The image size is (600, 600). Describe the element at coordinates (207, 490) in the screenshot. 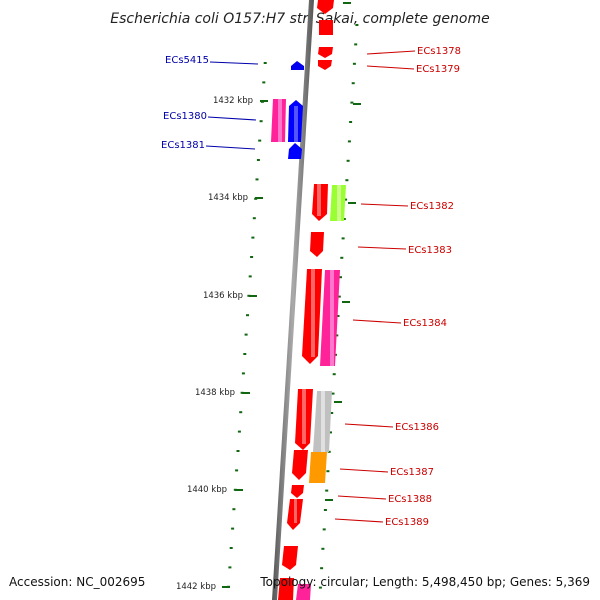

I see `kbp-label: 1440 kbp` at that location.